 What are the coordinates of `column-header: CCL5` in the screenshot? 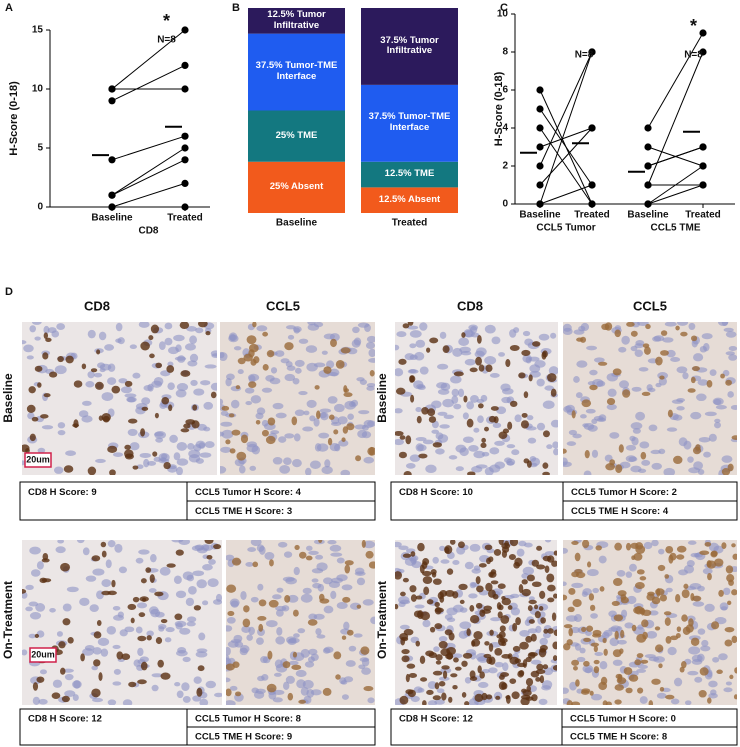 It's located at (650, 305).